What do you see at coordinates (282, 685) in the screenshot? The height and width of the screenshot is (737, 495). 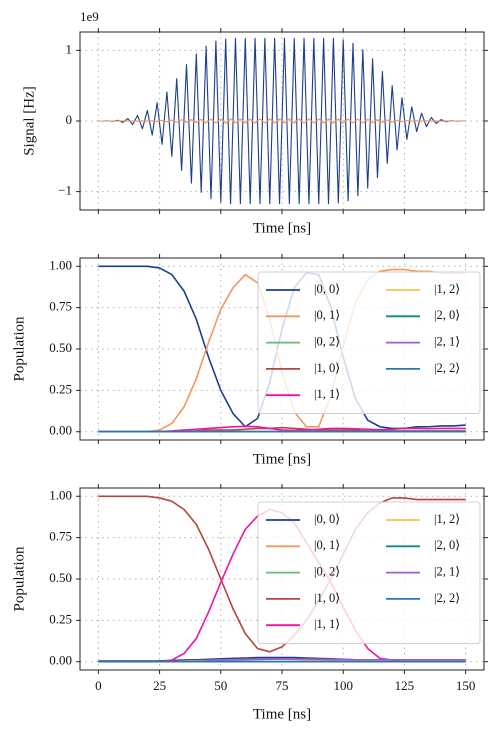 I see `x-tick-label: 75` at bounding box center [282, 685].